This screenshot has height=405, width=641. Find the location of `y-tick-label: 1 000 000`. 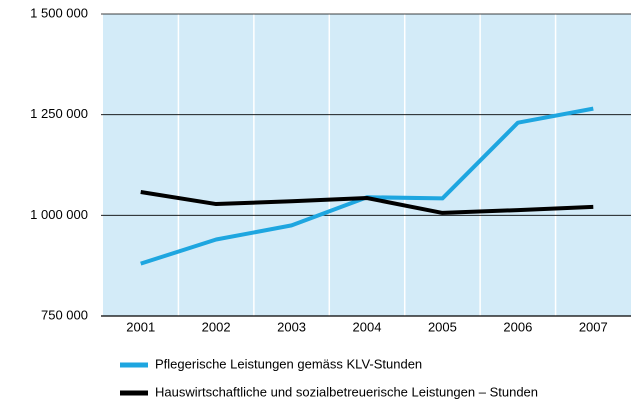

y-tick-label: 1 000 000 is located at coordinates (59, 214).